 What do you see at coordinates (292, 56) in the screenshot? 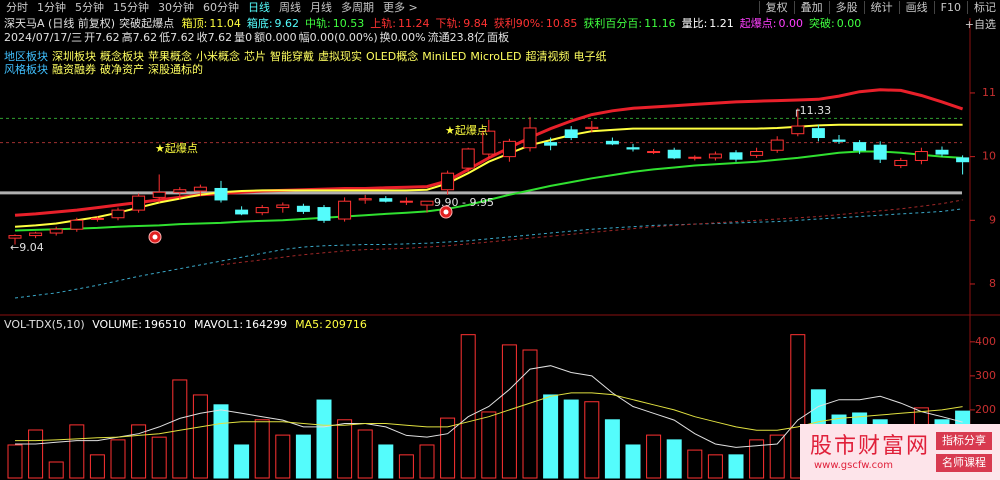
I see `tag: 智能穿戴` at bounding box center [292, 56].